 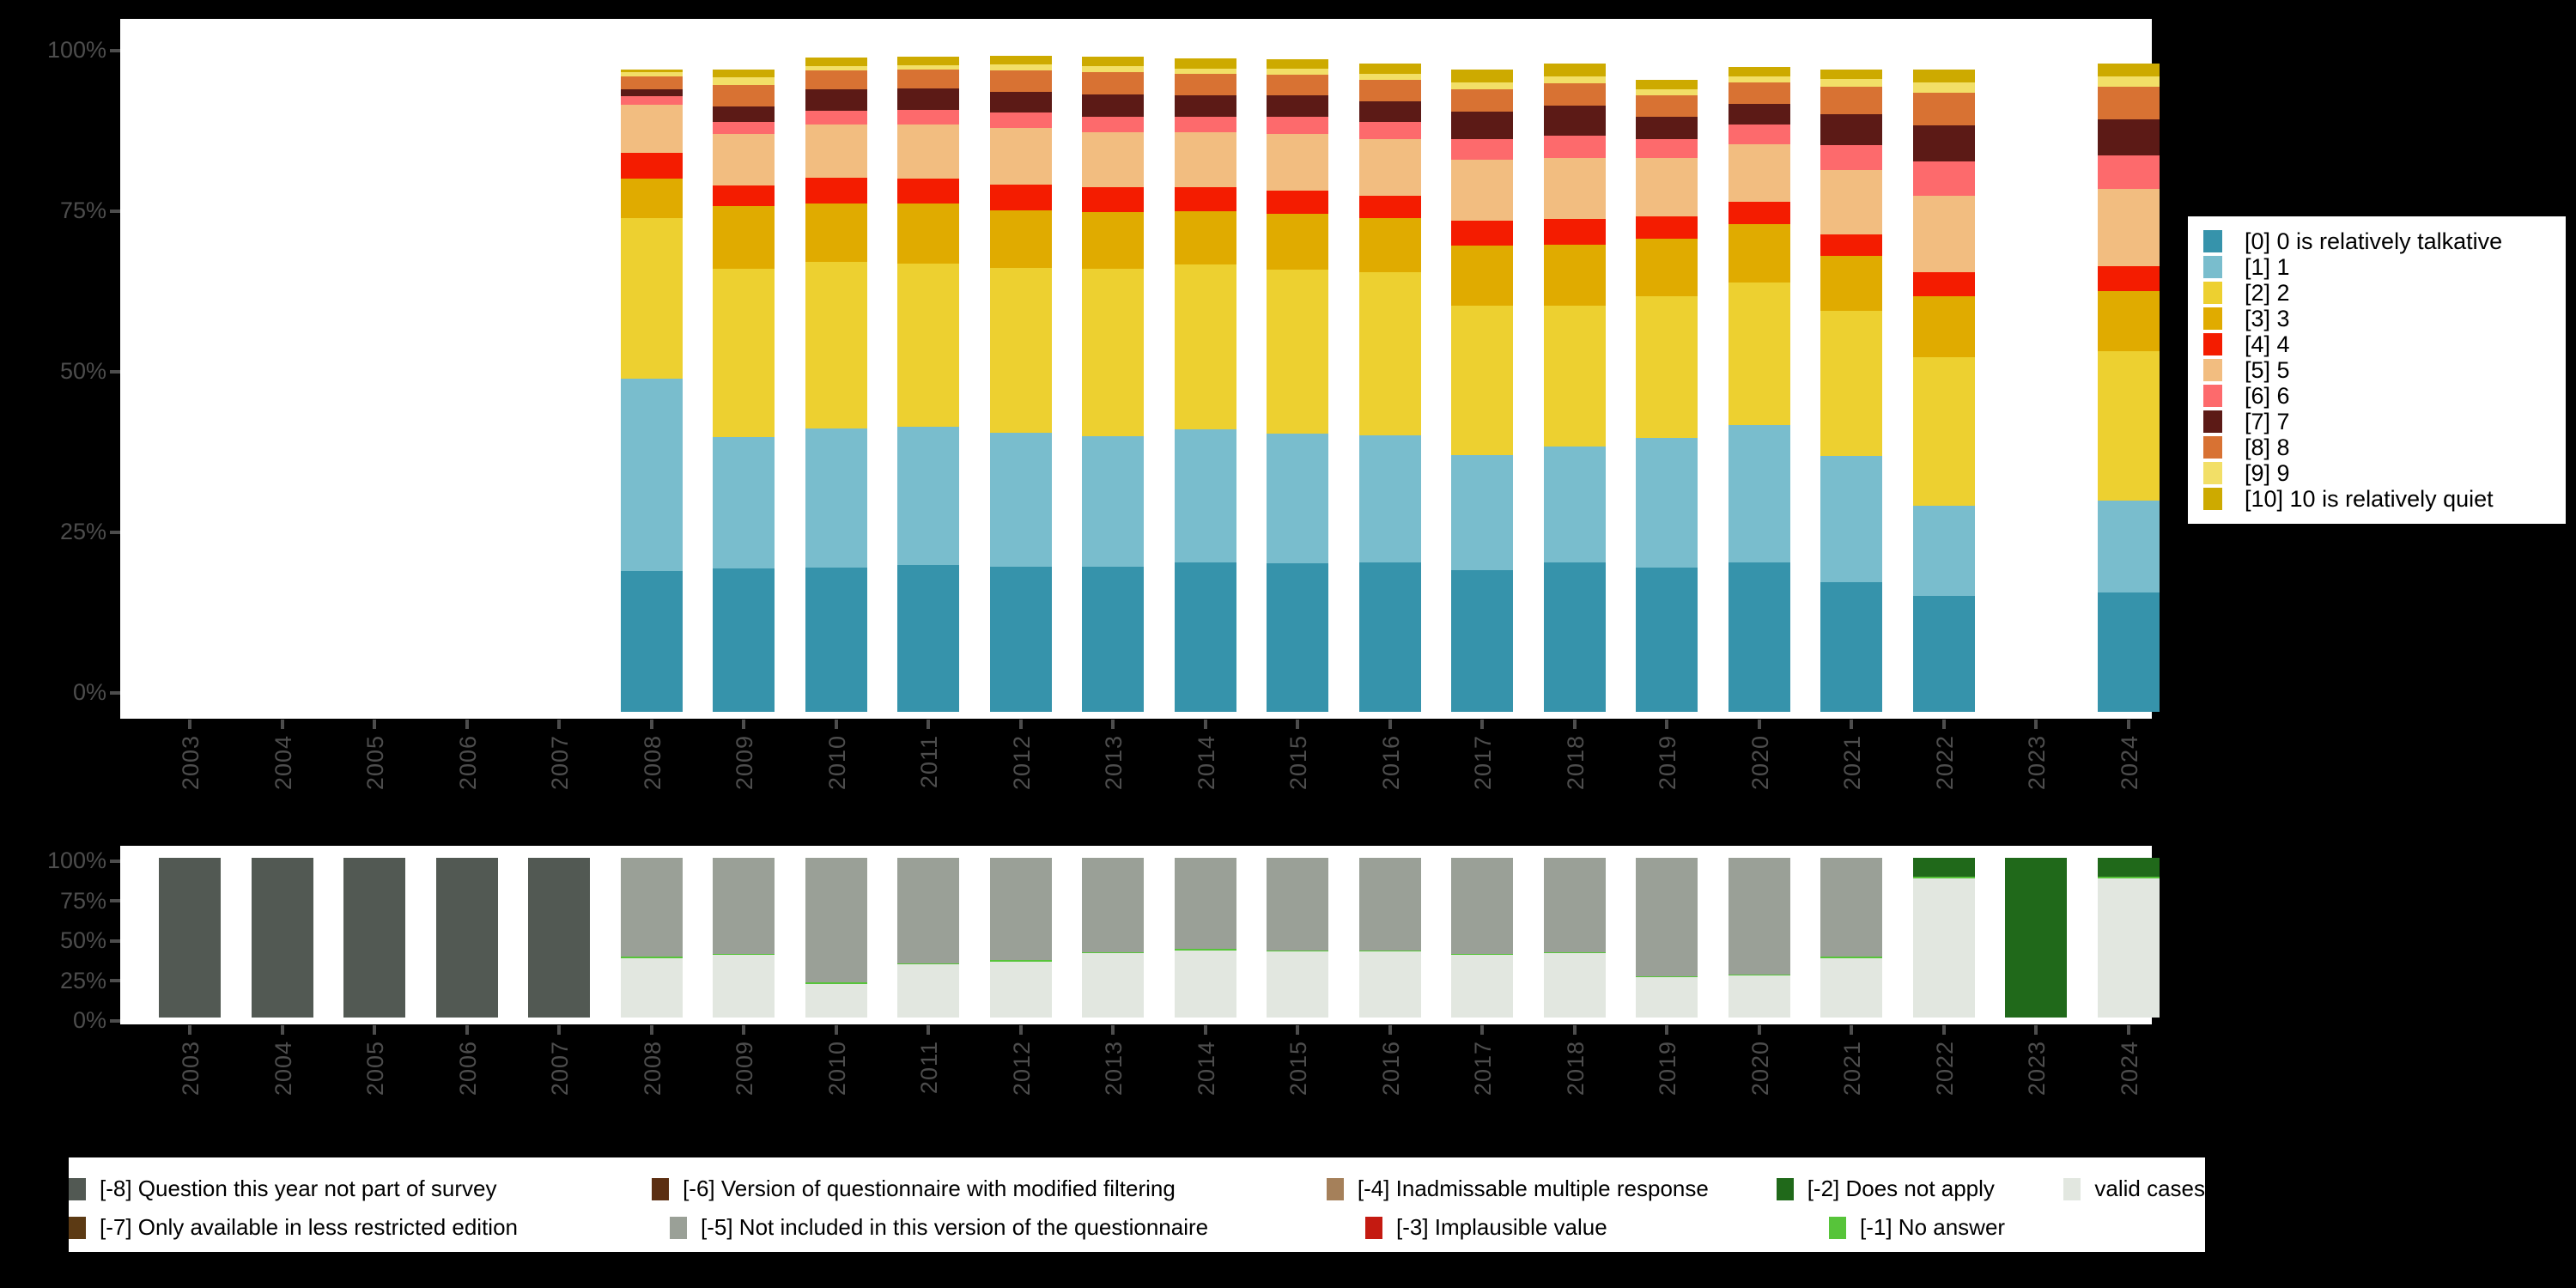 What do you see at coordinates (1114, 763) in the screenshot?
I see `x-tick-label: 2013` at bounding box center [1114, 763].